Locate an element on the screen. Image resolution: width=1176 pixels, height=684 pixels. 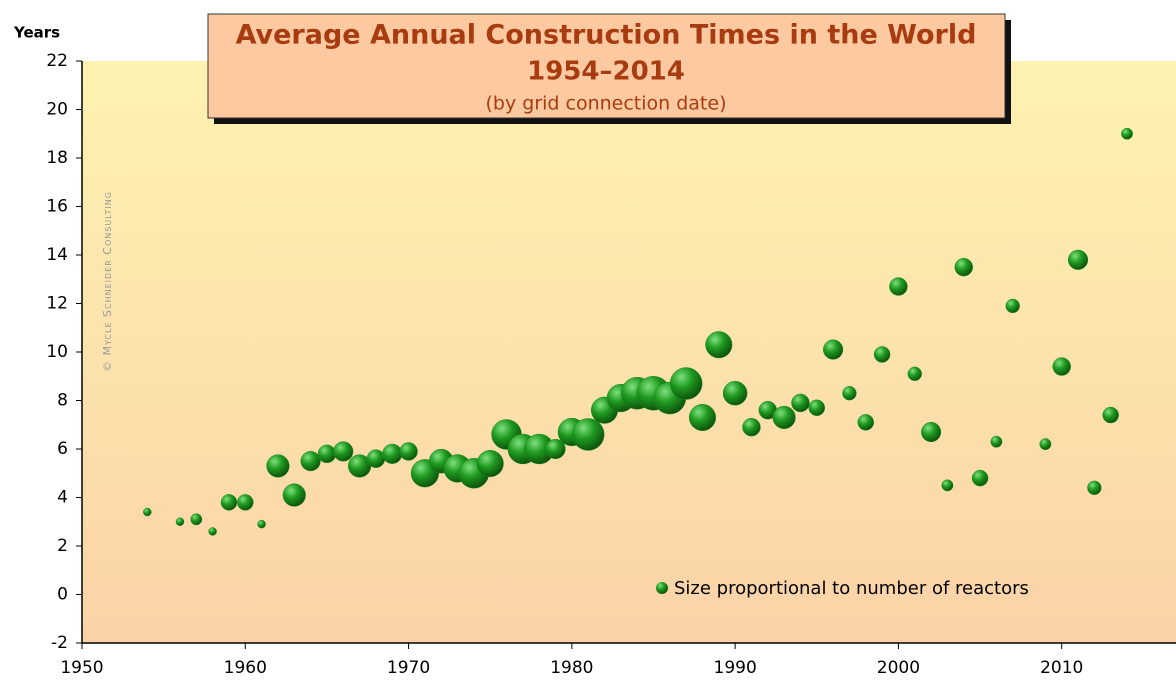
y-axis-label: Years is located at coordinates (36, 33).